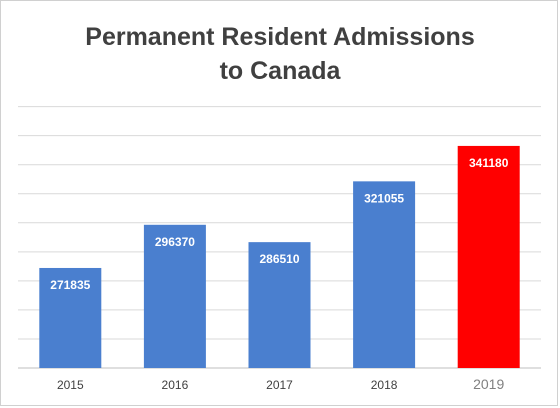  I want to click on x-tick-label-2019: 2019, so click(488, 384).